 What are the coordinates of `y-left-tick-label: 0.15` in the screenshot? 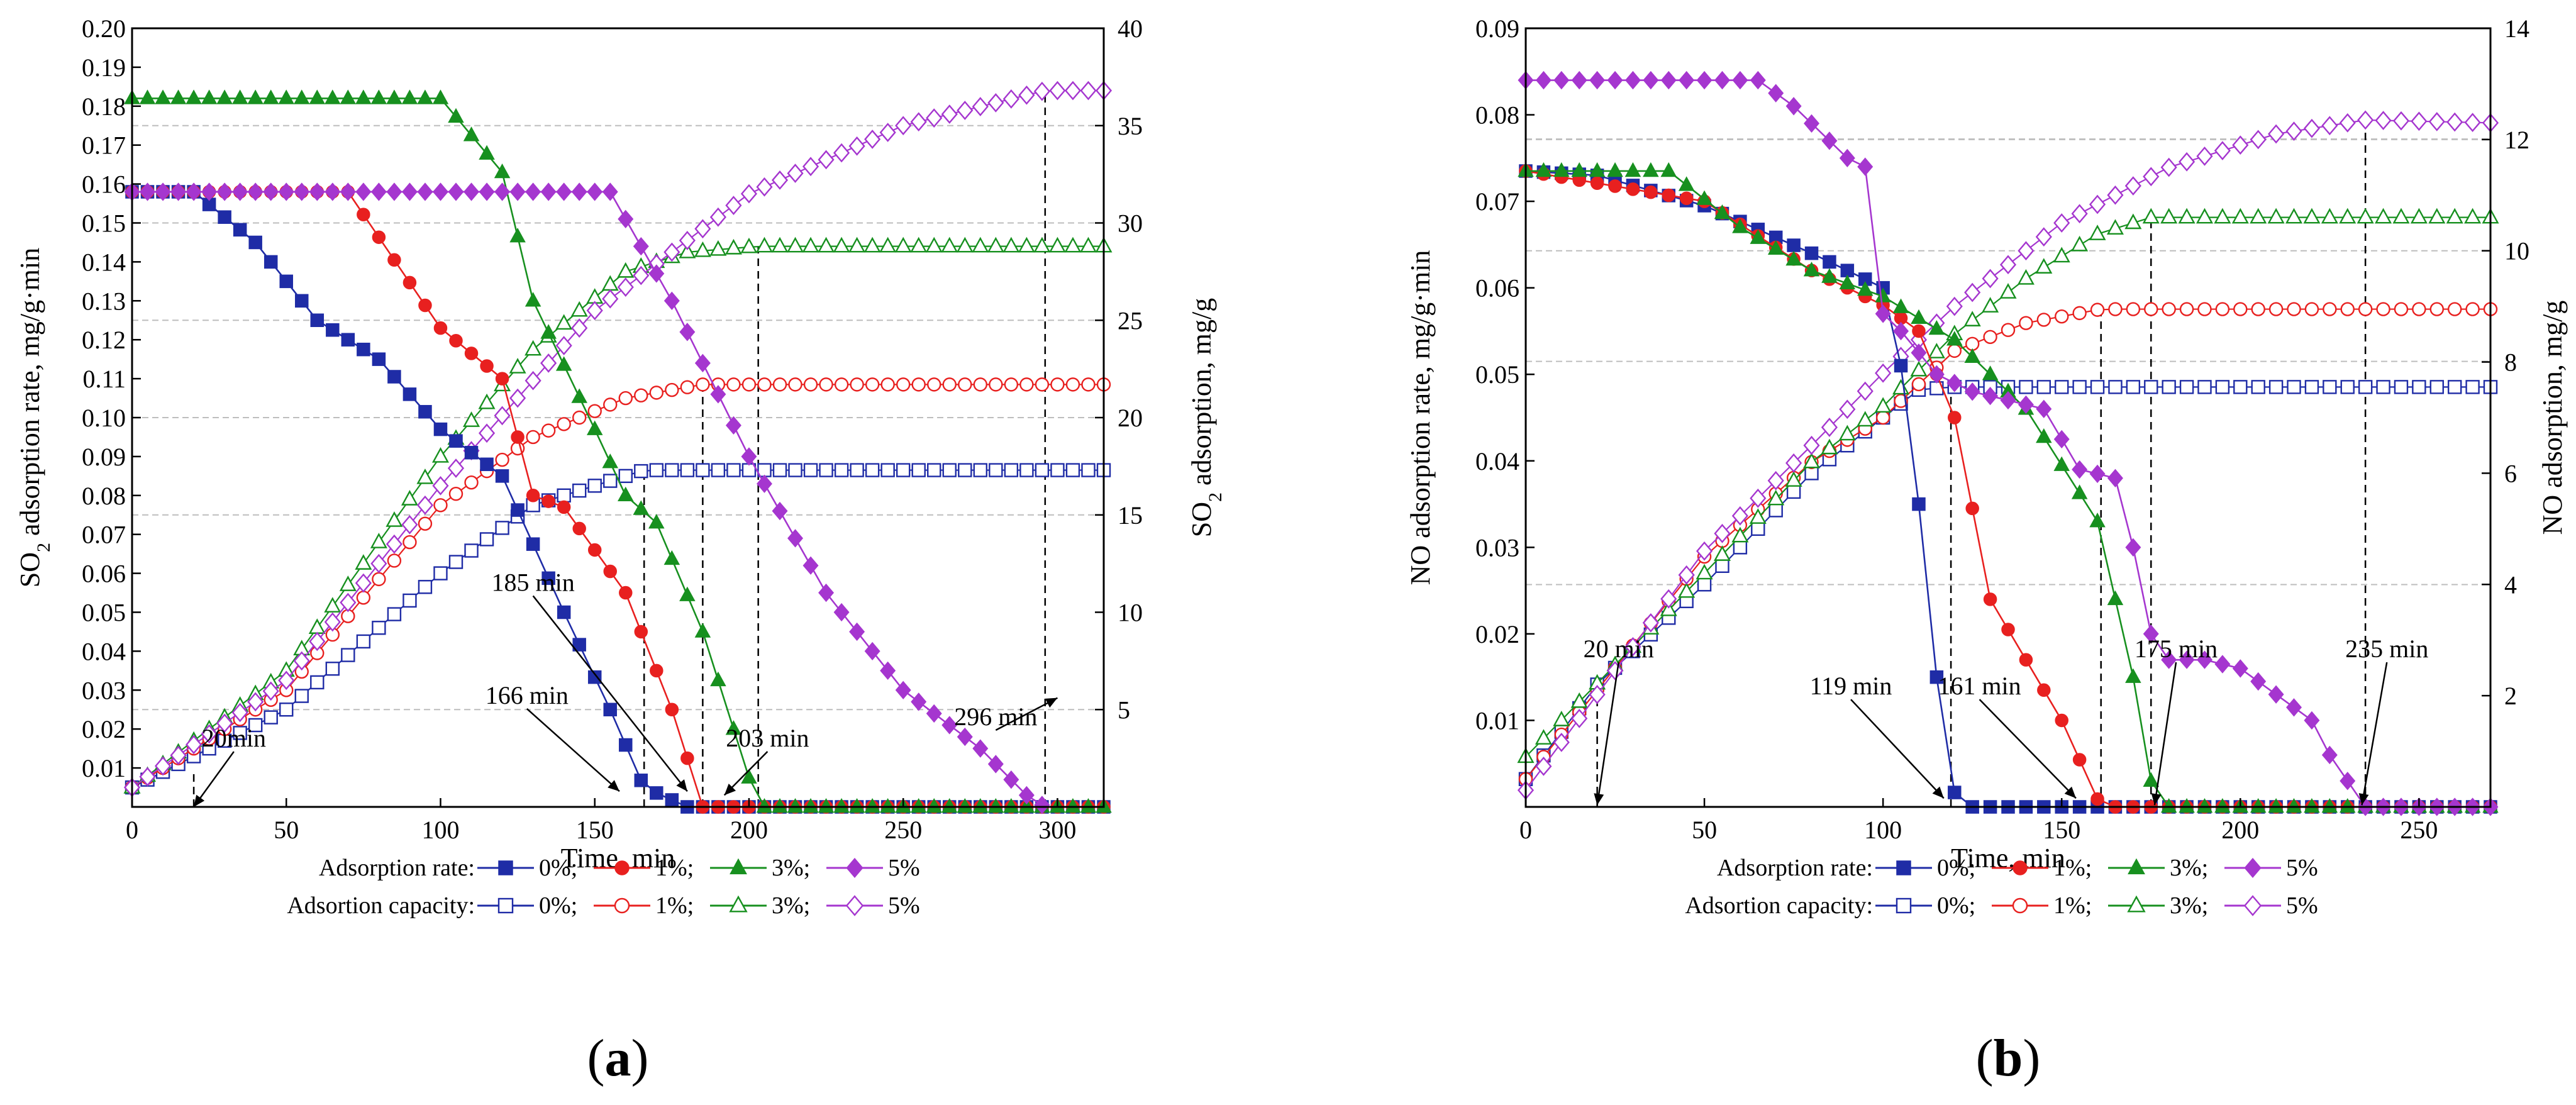 It's located at (104, 223).